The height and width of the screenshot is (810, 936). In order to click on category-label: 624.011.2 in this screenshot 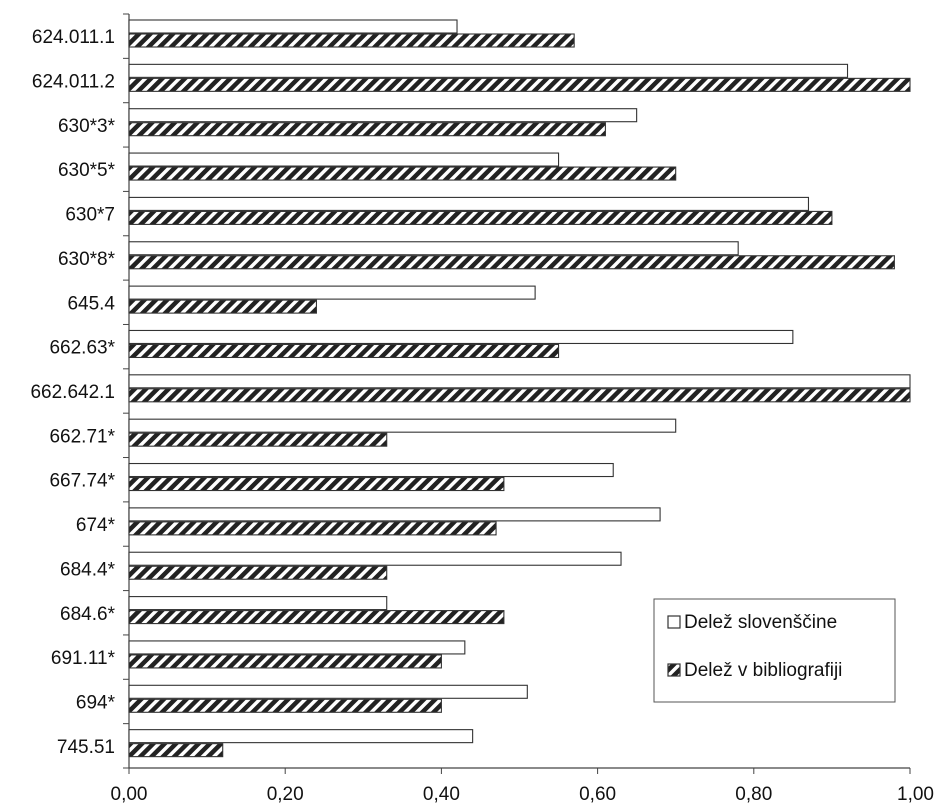, I will do `click(73, 82)`.